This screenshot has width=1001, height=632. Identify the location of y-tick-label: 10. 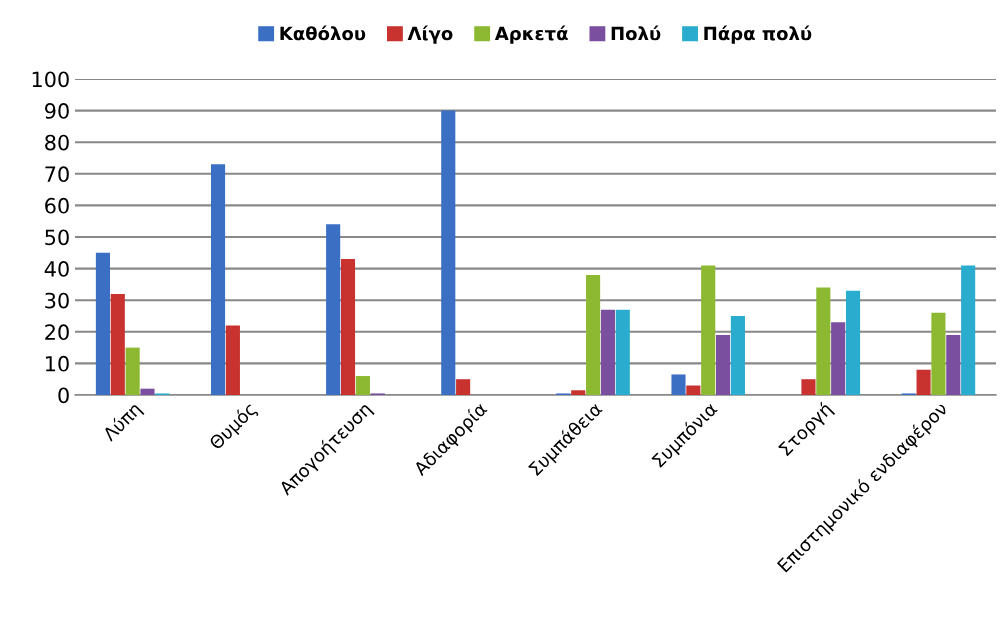
(57, 363).